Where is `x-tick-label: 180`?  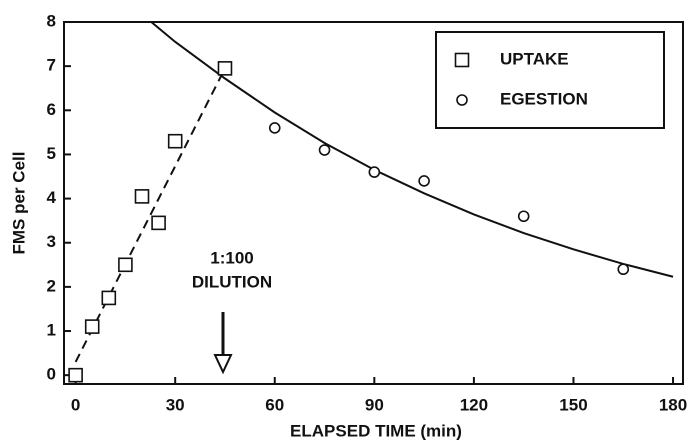 x-tick-label: 180 is located at coordinates (673, 404).